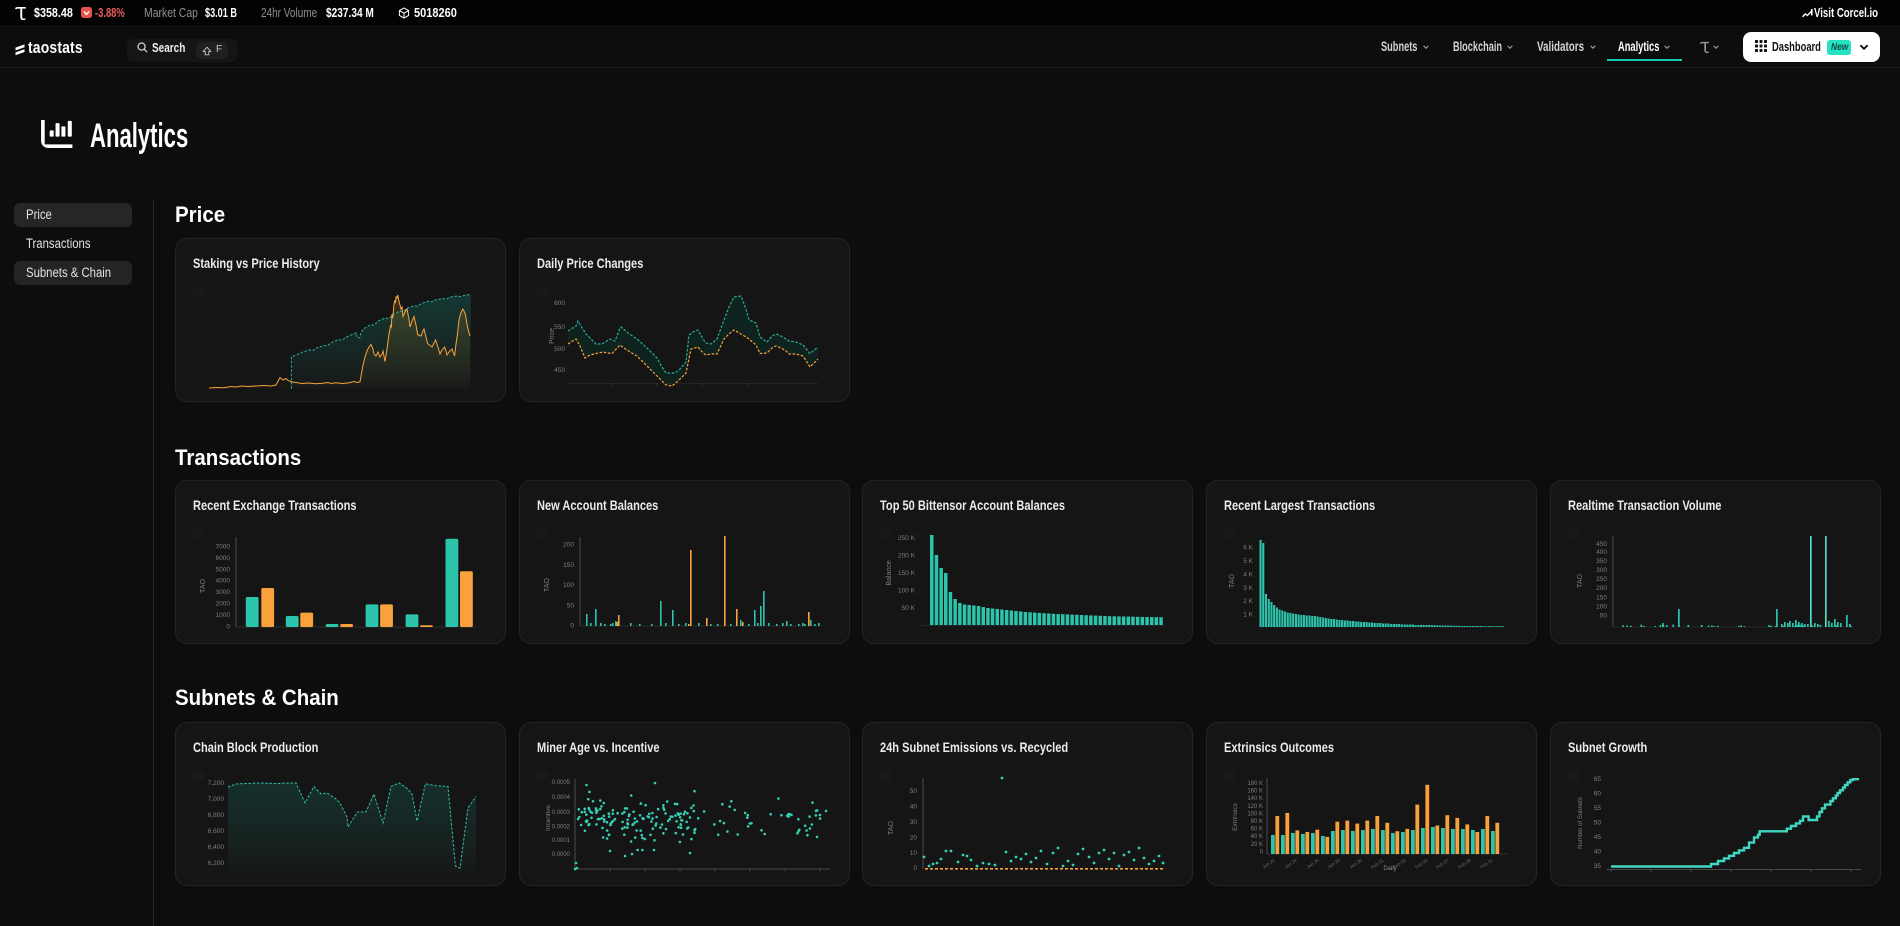 The width and height of the screenshot is (1900, 926). What do you see at coordinates (216, 815) in the screenshot?
I see `svg-text: 6,800` at bounding box center [216, 815].